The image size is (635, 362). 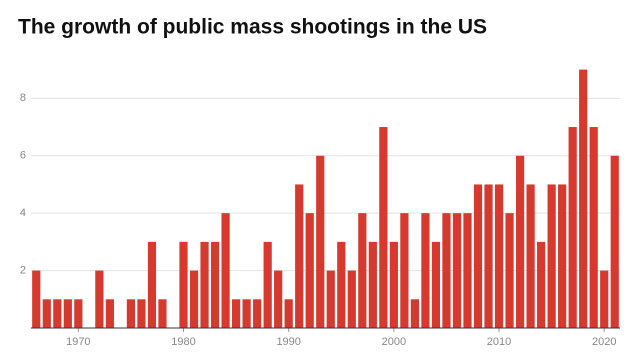 What do you see at coordinates (183, 342) in the screenshot?
I see `x-tick-label: 1980` at bounding box center [183, 342].